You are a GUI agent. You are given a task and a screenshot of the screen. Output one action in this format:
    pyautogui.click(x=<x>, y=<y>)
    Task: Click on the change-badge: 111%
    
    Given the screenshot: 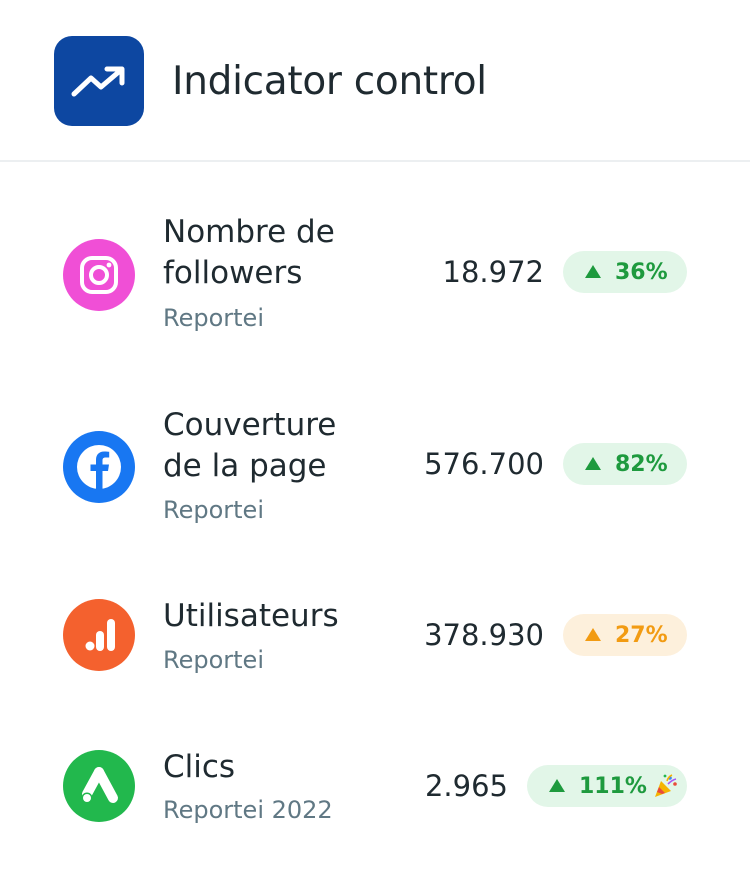 What is the action you would take?
    pyautogui.click(x=607, y=786)
    